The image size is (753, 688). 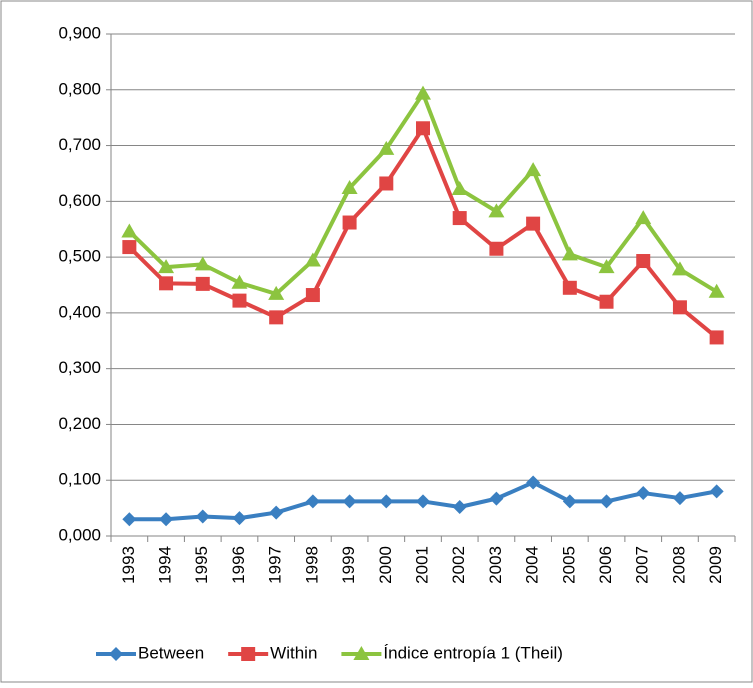 What do you see at coordinates (79, 367) in the screenshot?
I see `y-tick-label: 0,300` at bounding box center [79, 367].